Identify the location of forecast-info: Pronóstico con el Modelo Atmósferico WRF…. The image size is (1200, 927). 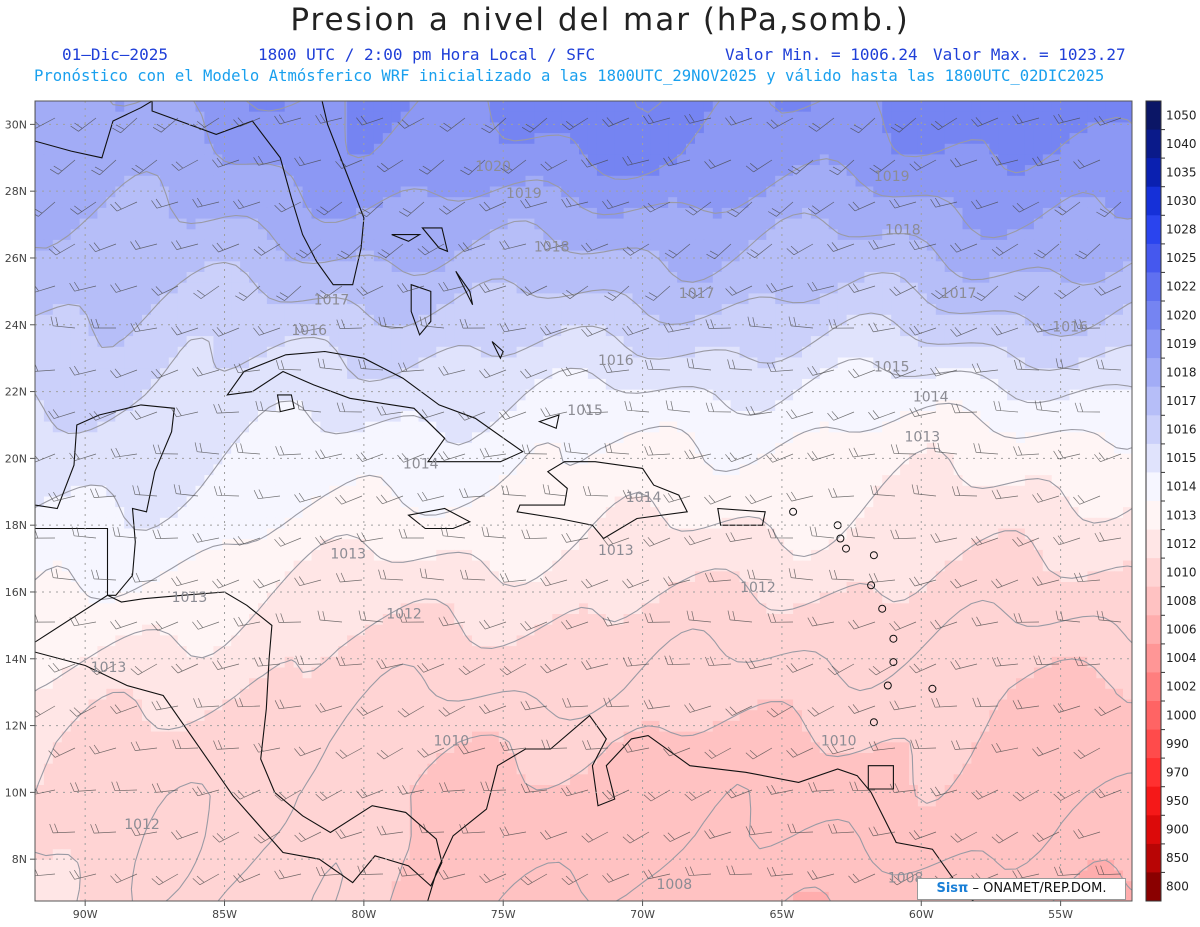
(569, 76).